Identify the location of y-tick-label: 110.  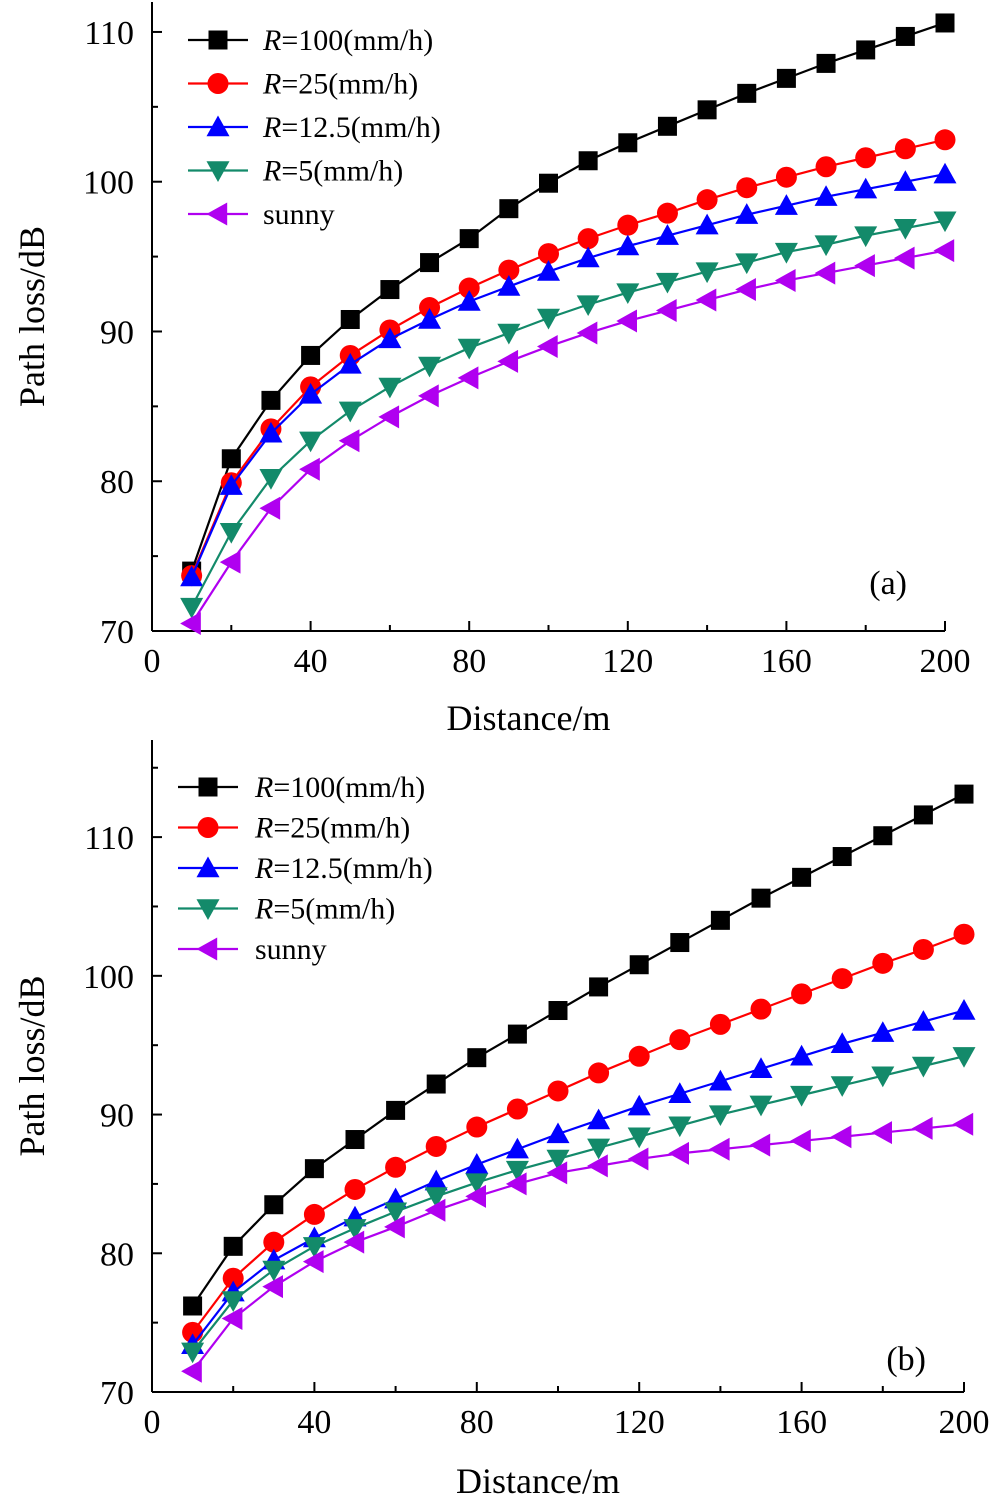
(109, 838).